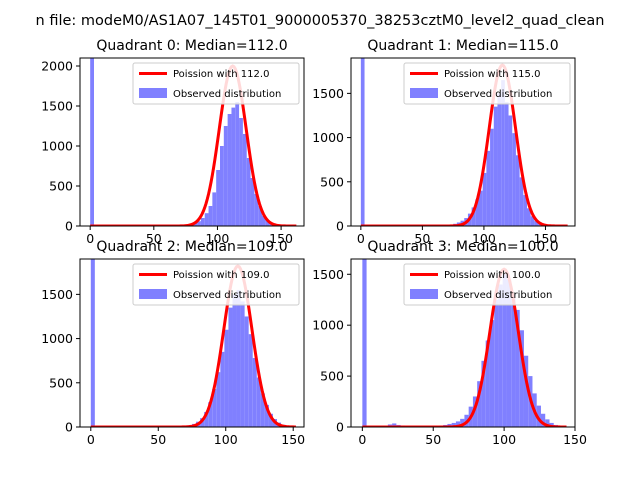 The width and height of the screenshot is (640, 480). I want to click on legend-label: Poission with 100.0, so click(492, 275).